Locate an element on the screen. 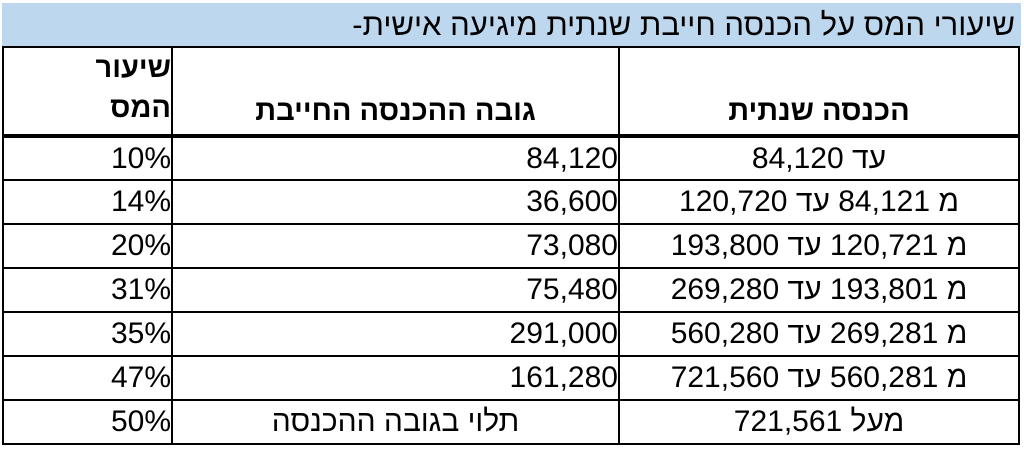 This screenshot has width=1024, height=468. table-row: מ 560,281 עד 721,560 161,280 47% is located at coordinates (511, 378).